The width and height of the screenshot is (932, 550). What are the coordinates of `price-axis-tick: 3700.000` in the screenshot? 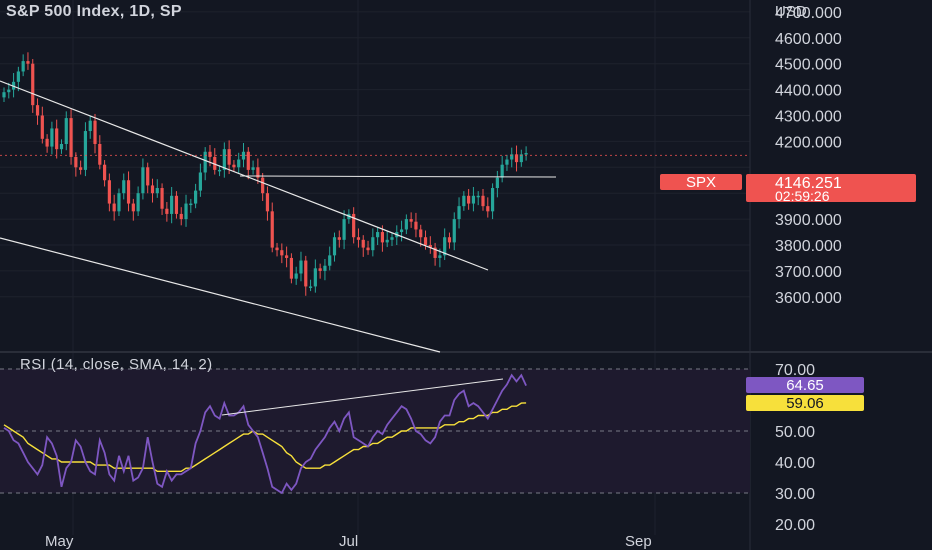 It's located at (808, 272).